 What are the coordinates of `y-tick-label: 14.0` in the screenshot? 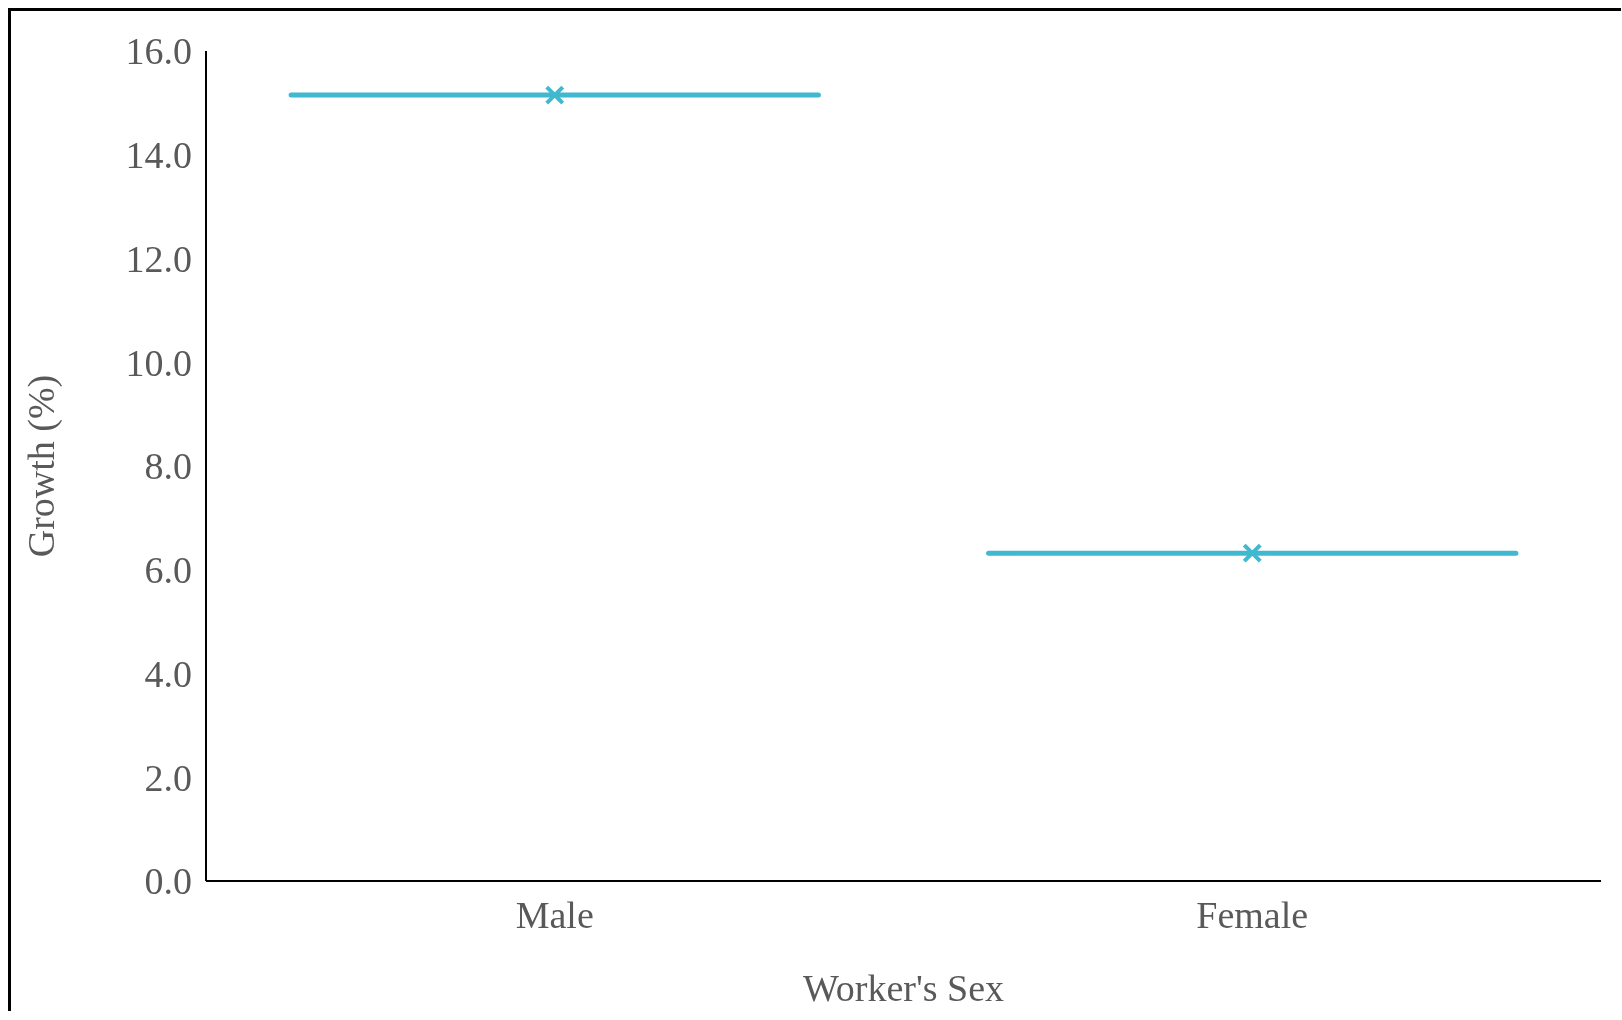 It's located at (158, 155).